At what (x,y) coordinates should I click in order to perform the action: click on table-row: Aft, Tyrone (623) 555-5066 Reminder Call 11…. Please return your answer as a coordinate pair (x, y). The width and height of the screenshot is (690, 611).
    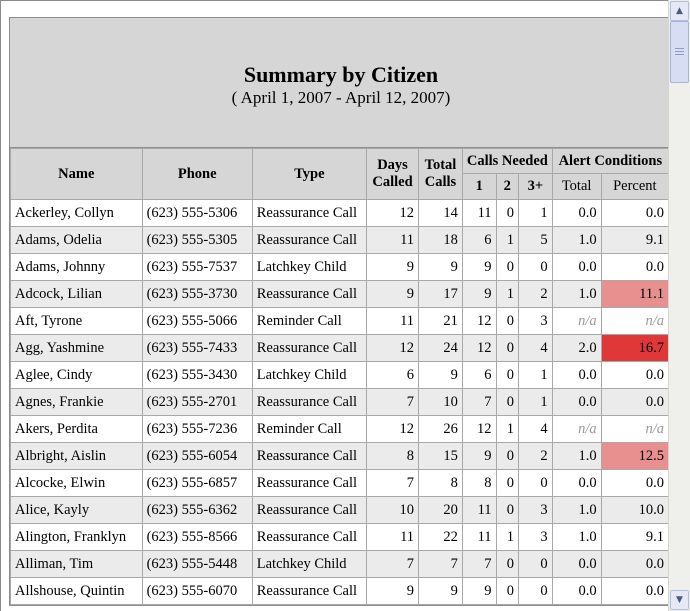
    Looking at the image, I should click on (339, 321).